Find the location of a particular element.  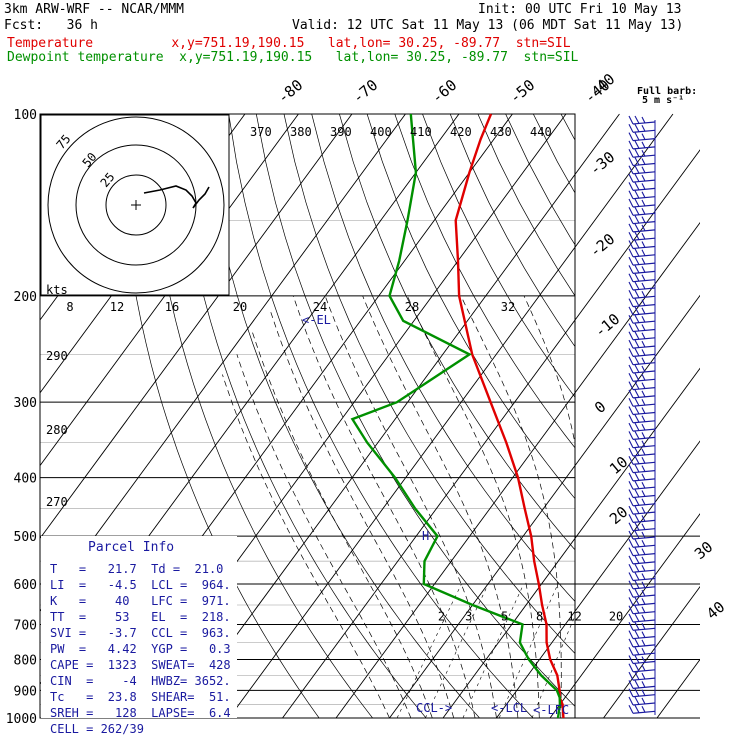

theta-label: 380 is located at coordinates (301, 132).